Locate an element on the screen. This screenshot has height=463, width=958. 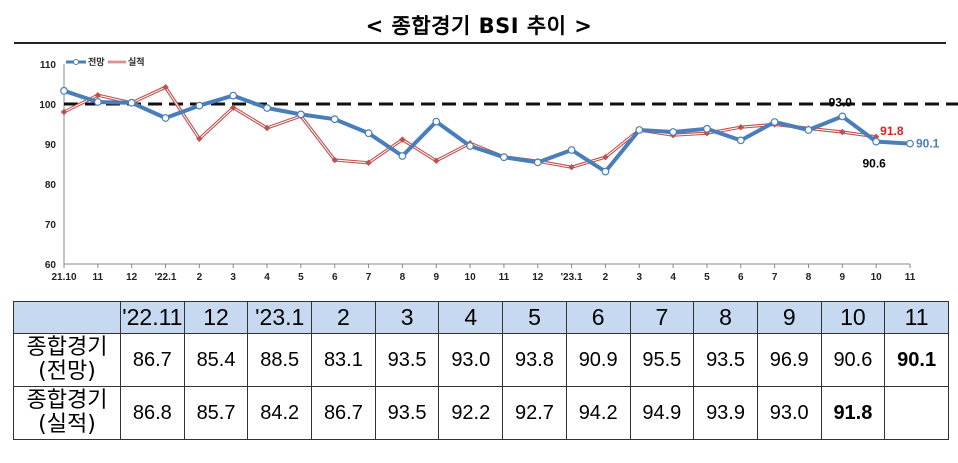
table-header-cell: 6 is located at coordinates (598, 317).